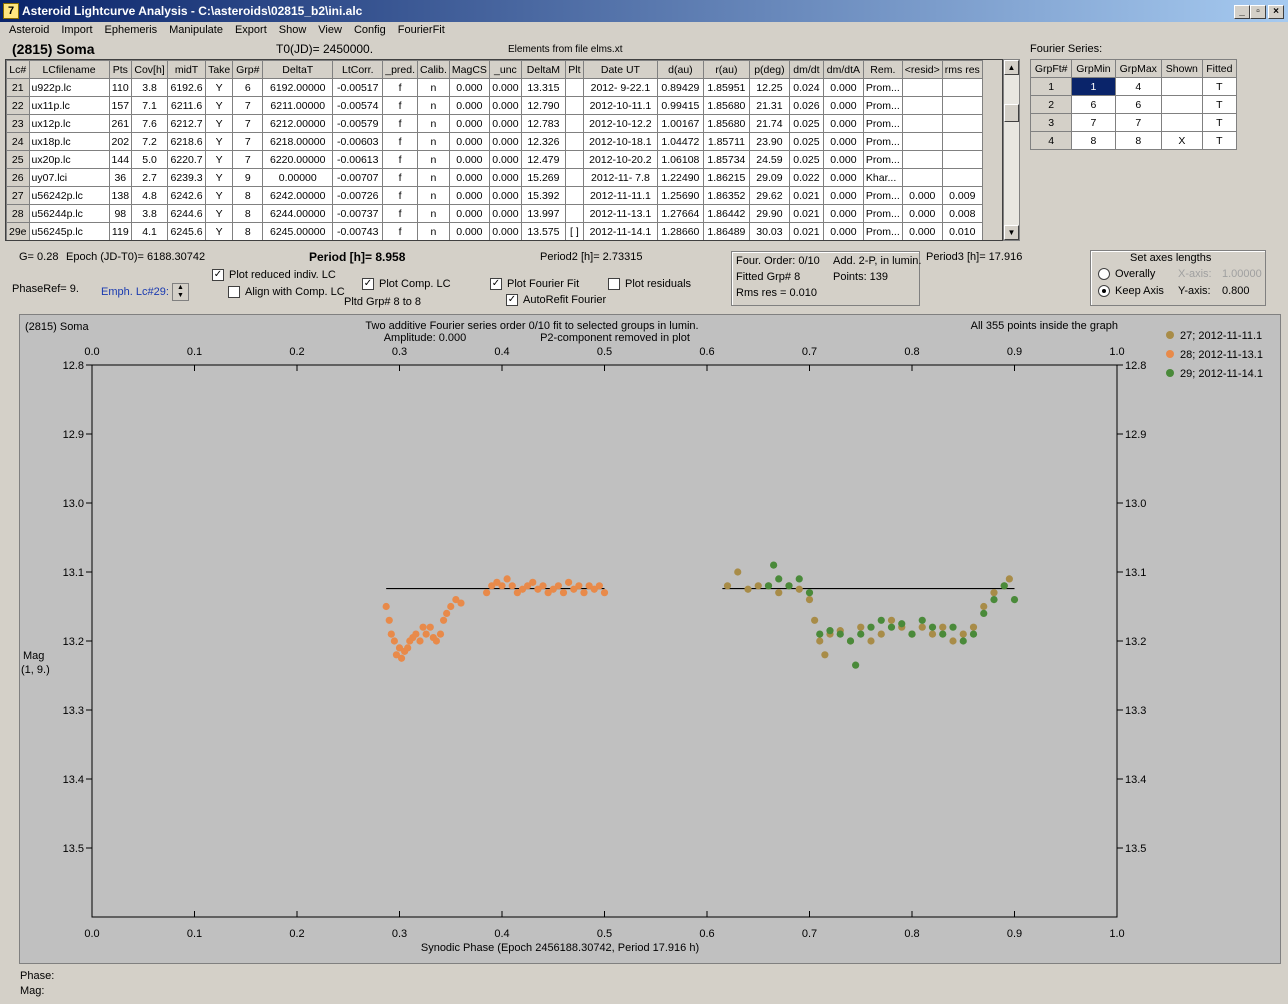 This screenshot has height=1004, width=1288. I want to click on table-cell: 7, so click(248, 105).